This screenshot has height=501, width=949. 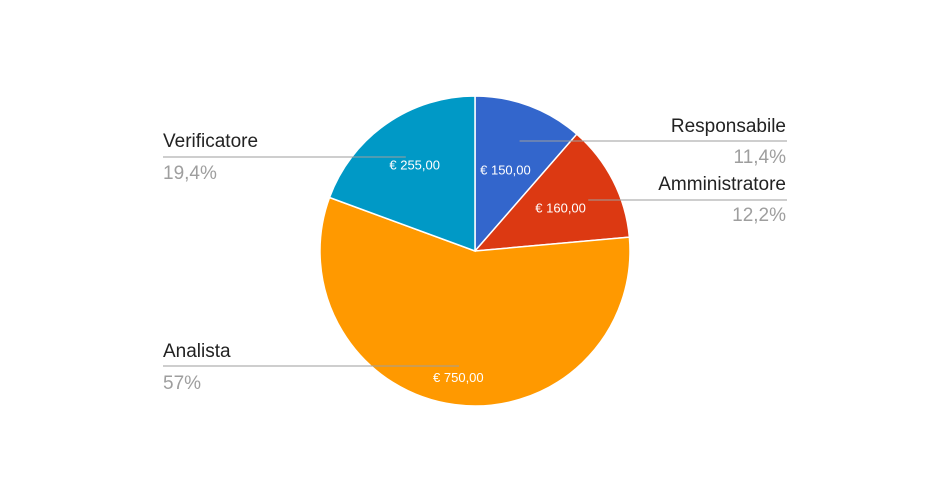 What do you see at coordinates (475, 301) in the screenshot?
I see `pie-slice-analista` at bounding box center [475, 301].